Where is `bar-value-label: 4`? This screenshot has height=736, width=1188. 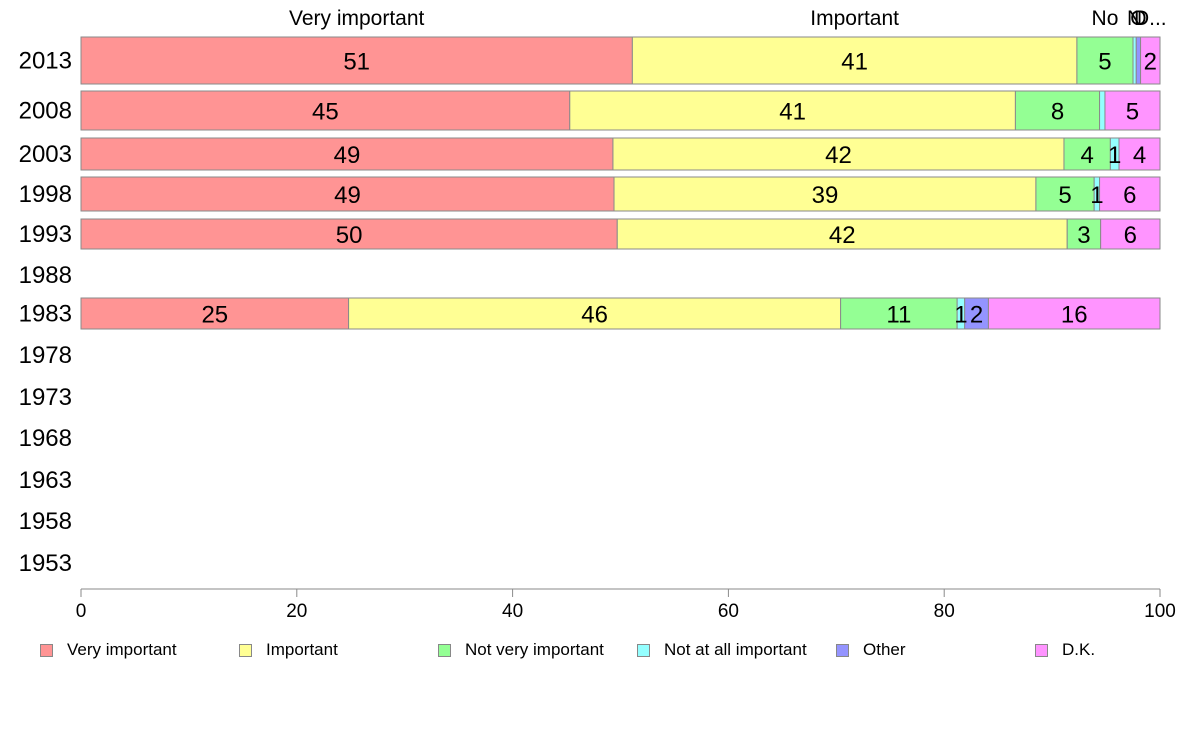
bar-value-label: 4 is located at coordinates (1139, 155).